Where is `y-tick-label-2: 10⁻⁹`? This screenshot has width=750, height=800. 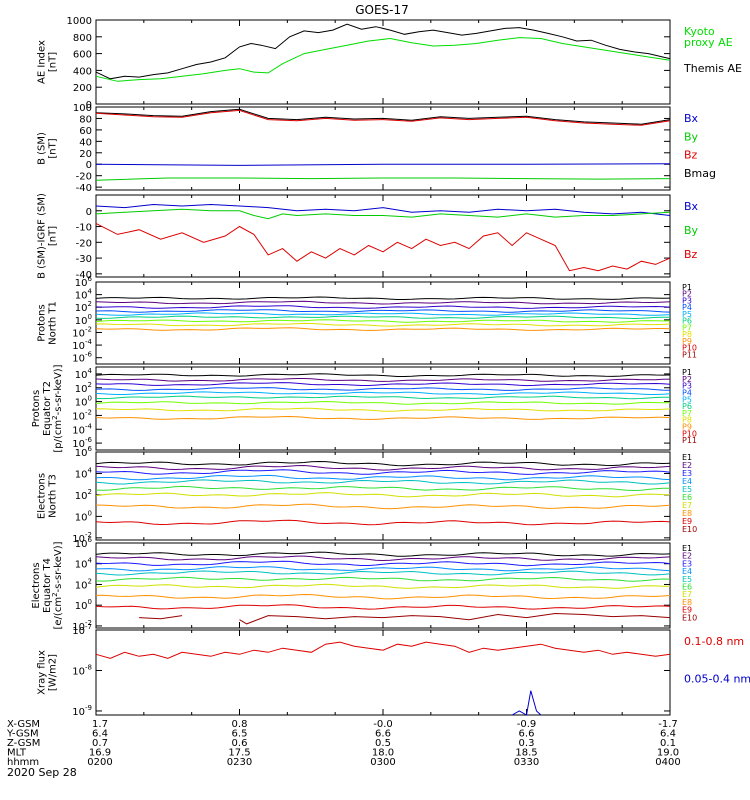 y-tick-label-2: 10⁻⁹ is located at coordinates (82, 711).